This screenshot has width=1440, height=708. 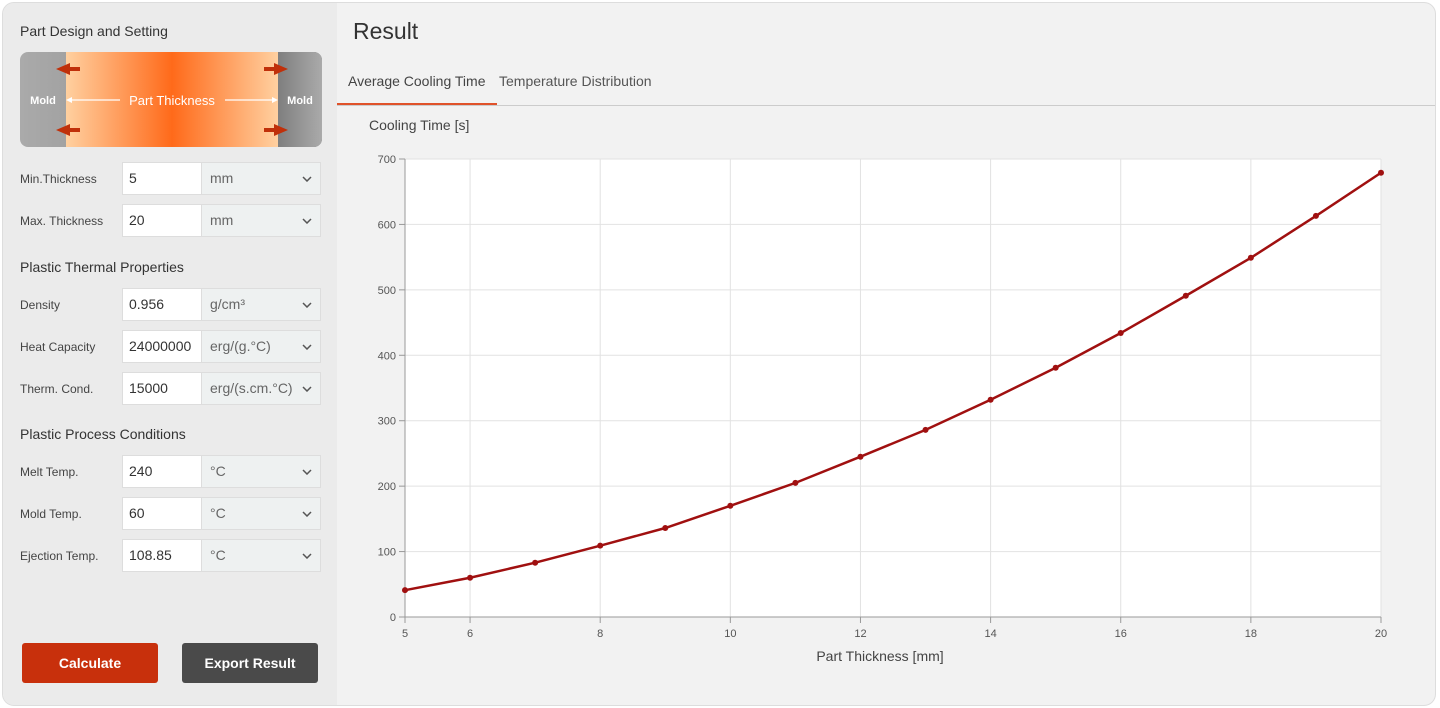 What do you see at coordinates (57, 389) in the screenshot?
I see `field-label: Therm. Cond.` at bounding box center [57, 389].